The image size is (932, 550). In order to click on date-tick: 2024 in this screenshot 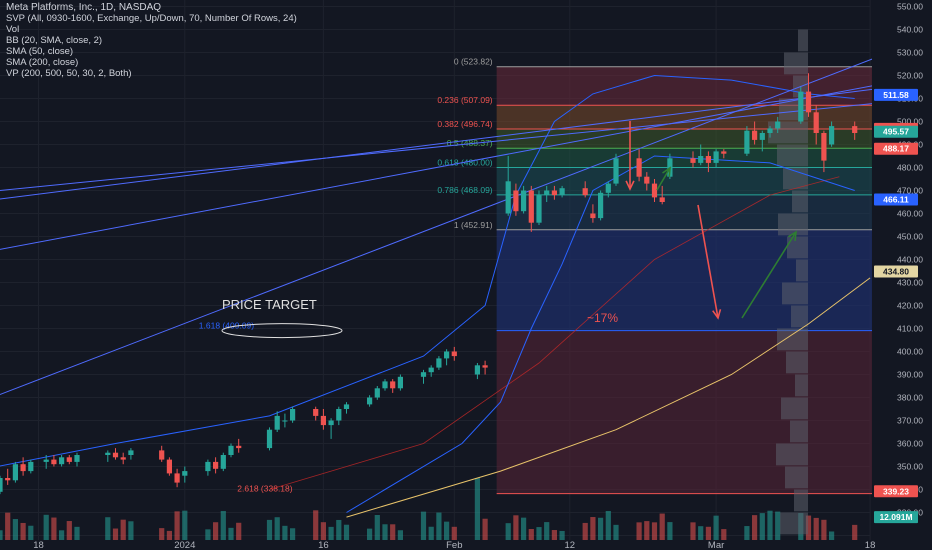, I will do `click(184, 545)`.